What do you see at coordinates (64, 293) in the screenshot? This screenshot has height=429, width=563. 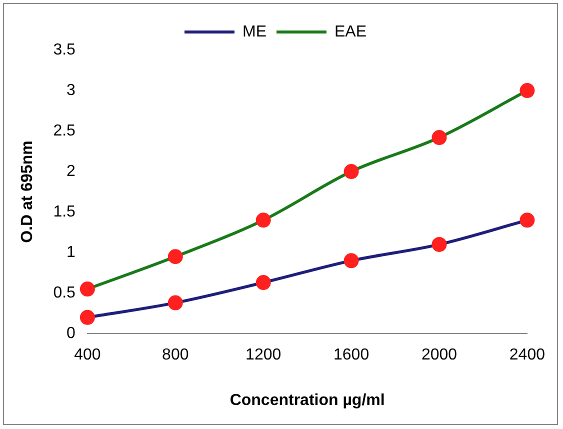 I see `y-tick-label: 0.5` at bounding box center [64, 293].